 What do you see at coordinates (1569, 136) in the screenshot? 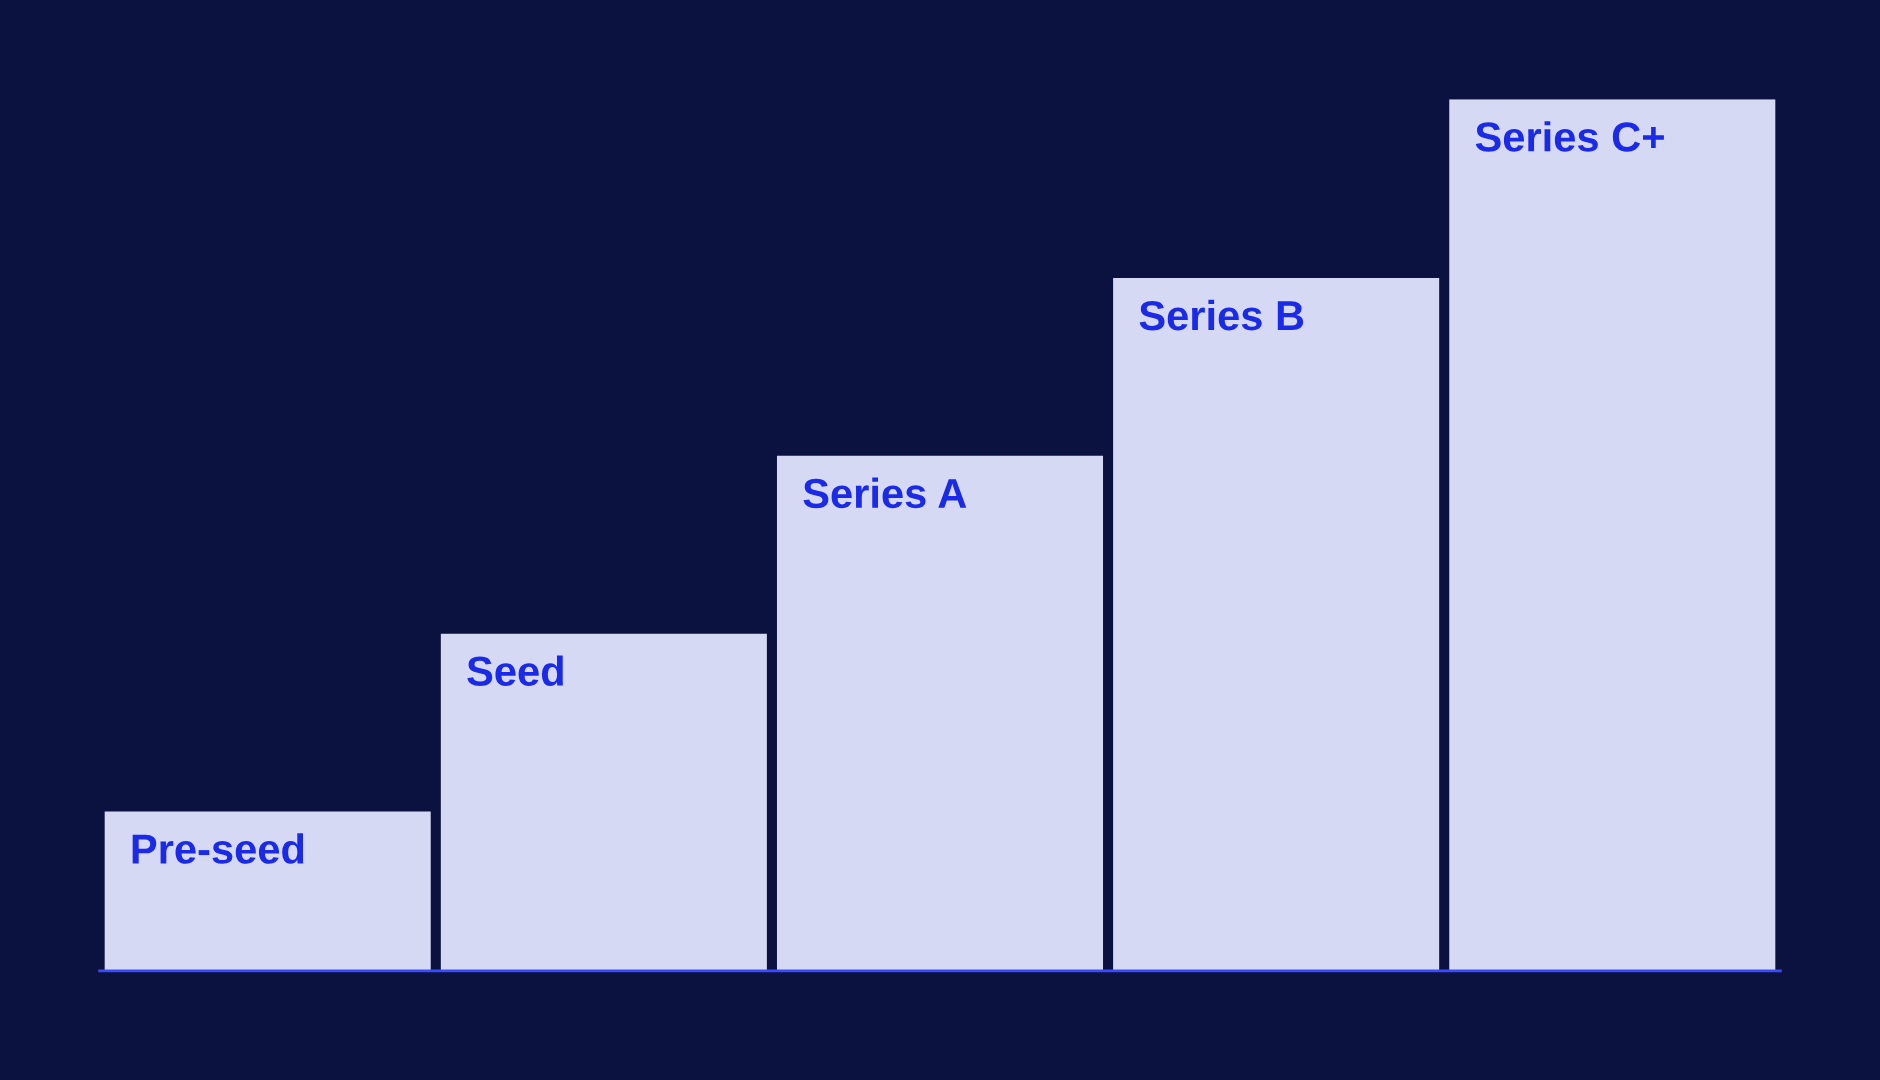
I see `x-tick-label: Series C+` at bounding box center [1569, 136].